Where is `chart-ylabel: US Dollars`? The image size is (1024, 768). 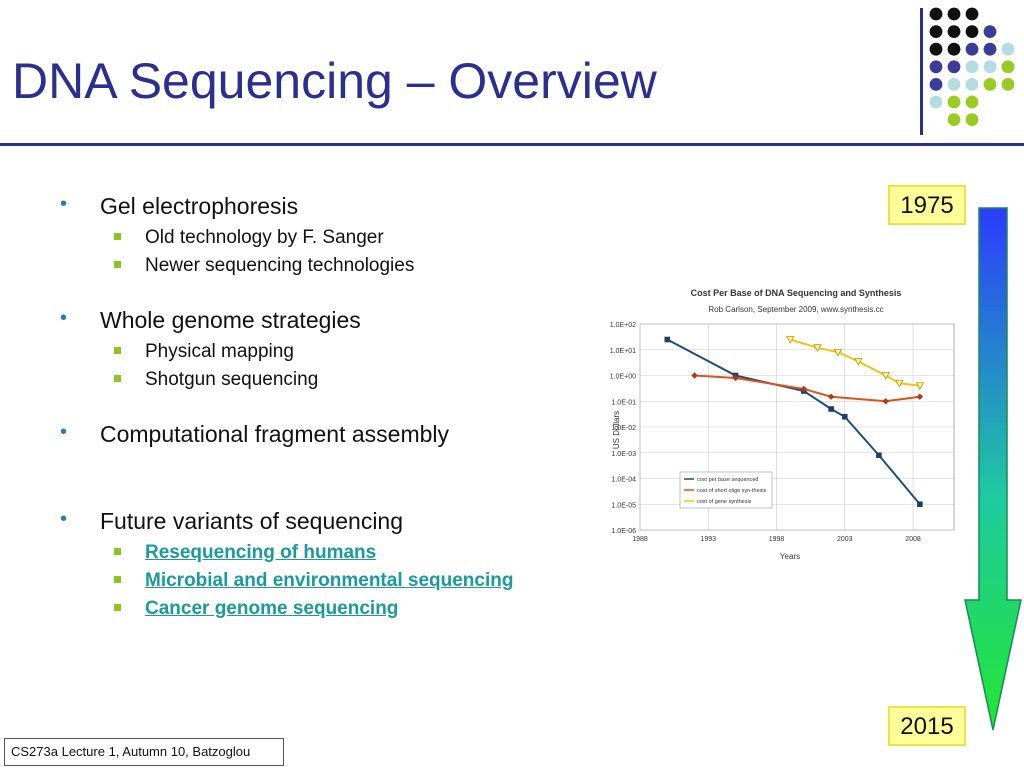
chart-ylabel: US Dollars is located at coordinates (616, 430).